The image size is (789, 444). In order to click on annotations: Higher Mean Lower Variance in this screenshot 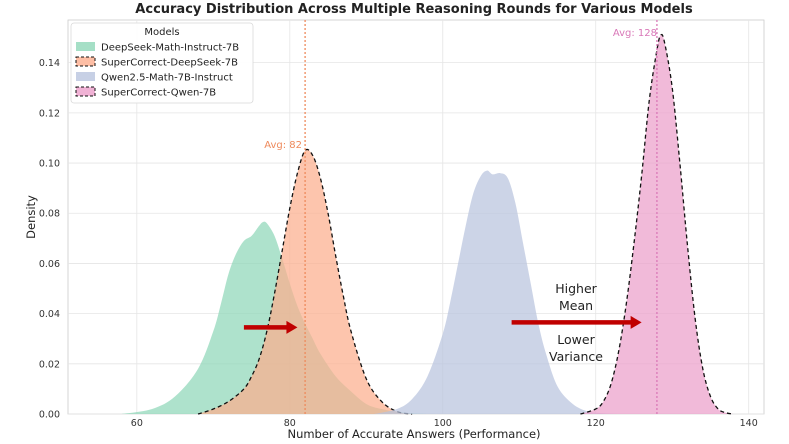, I will do `click(576, 322)`.